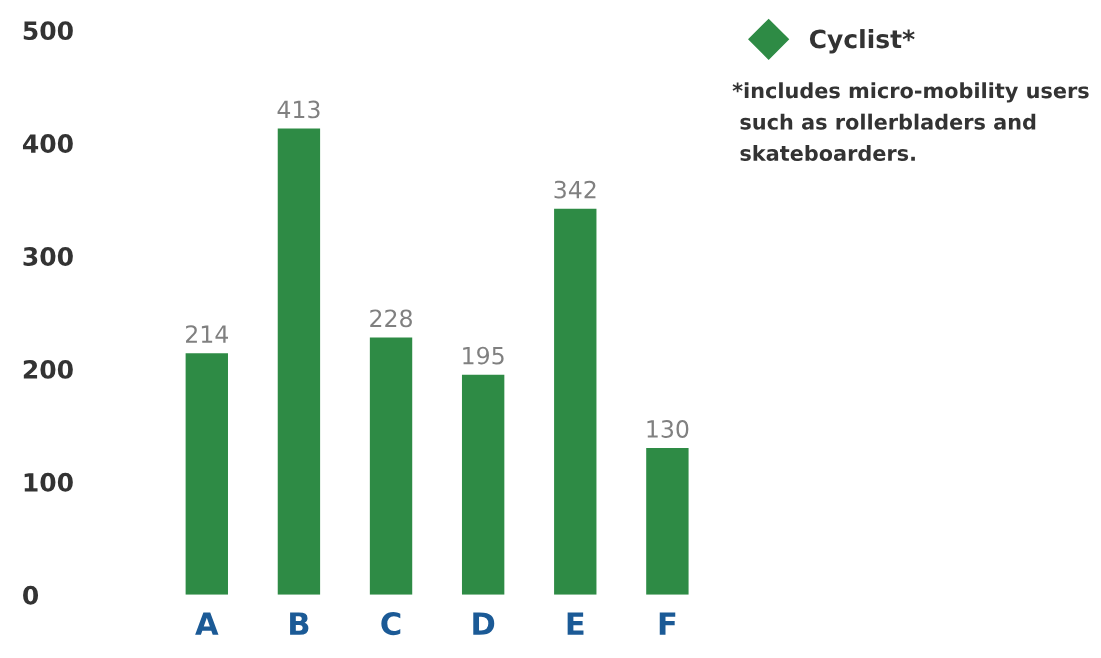 Image resolution: width=1101 pixels, height=658 pixels. What do you see at coordinates (391, 318) in the screenshot?
I see `data-label: 228` at bounding box center [391, 318].